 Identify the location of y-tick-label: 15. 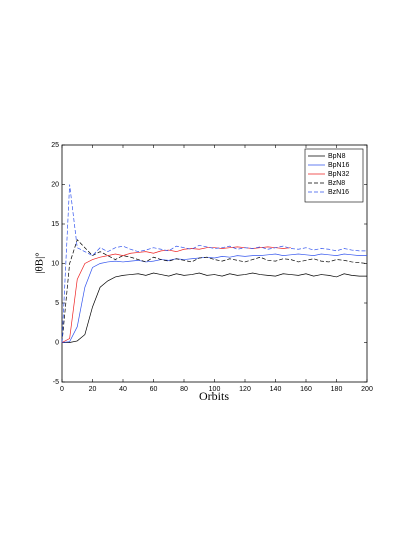
(55, 224).